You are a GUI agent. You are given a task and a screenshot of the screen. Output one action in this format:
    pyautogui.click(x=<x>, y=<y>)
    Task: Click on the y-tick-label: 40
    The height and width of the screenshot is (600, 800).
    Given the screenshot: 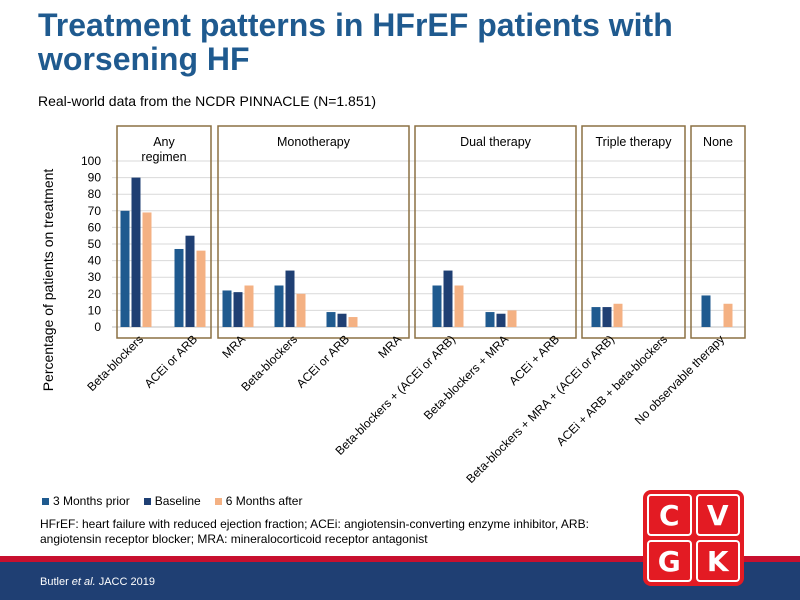 What is the action you would take?
    pyautogui.click(x=95, y=261)
    